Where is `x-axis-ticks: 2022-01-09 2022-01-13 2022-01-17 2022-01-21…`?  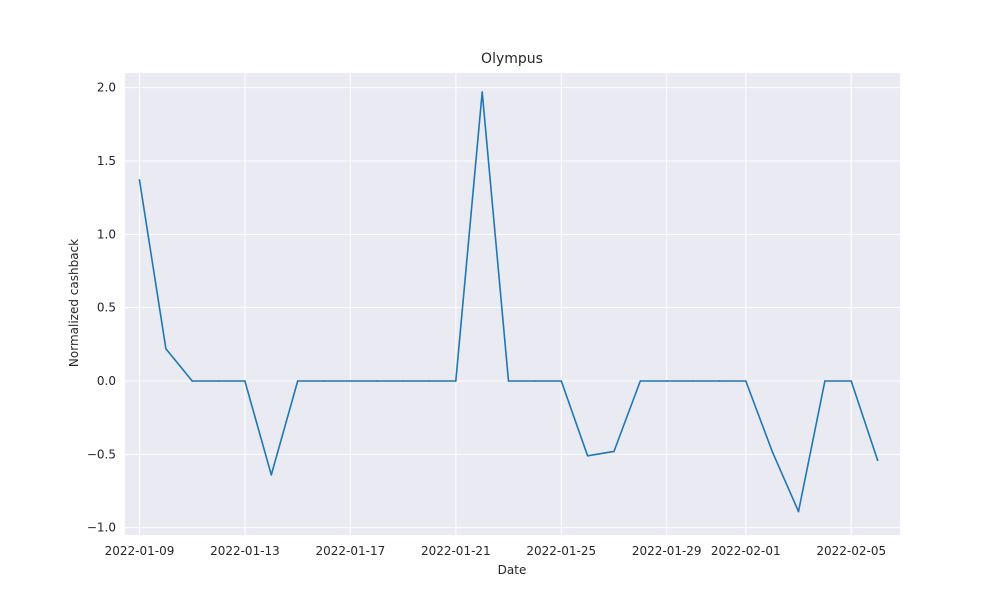
x-axis-ticks: 2022-01-09 2022-01-13 2022-01-17 2022-01-21… is located at coordinates (495, 551).